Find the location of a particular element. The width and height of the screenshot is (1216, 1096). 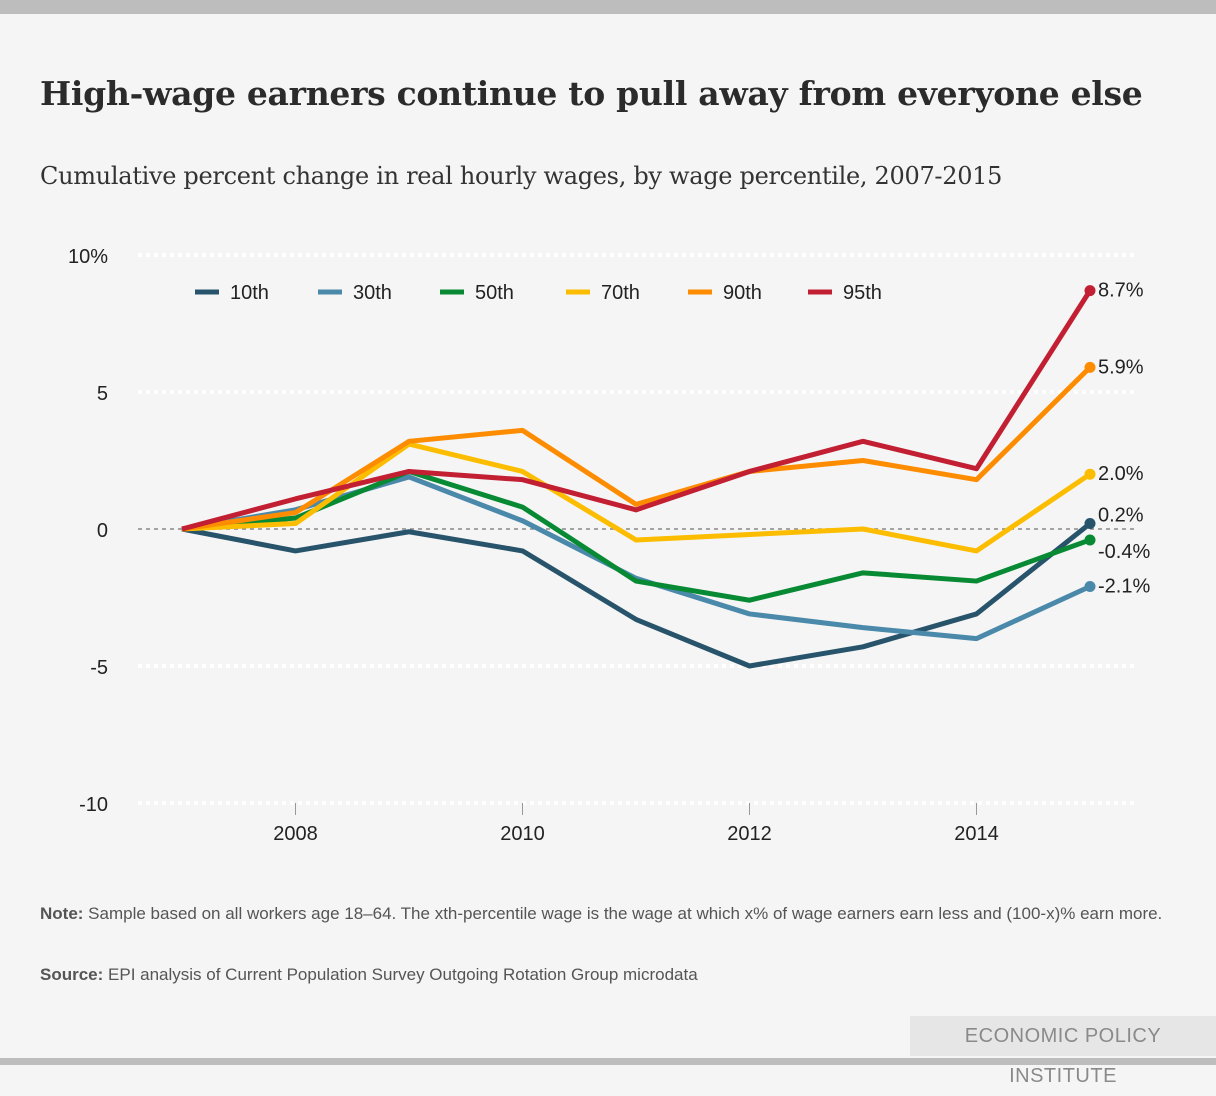

legend-label-10th: 10th is located at coordinates (249, 293).